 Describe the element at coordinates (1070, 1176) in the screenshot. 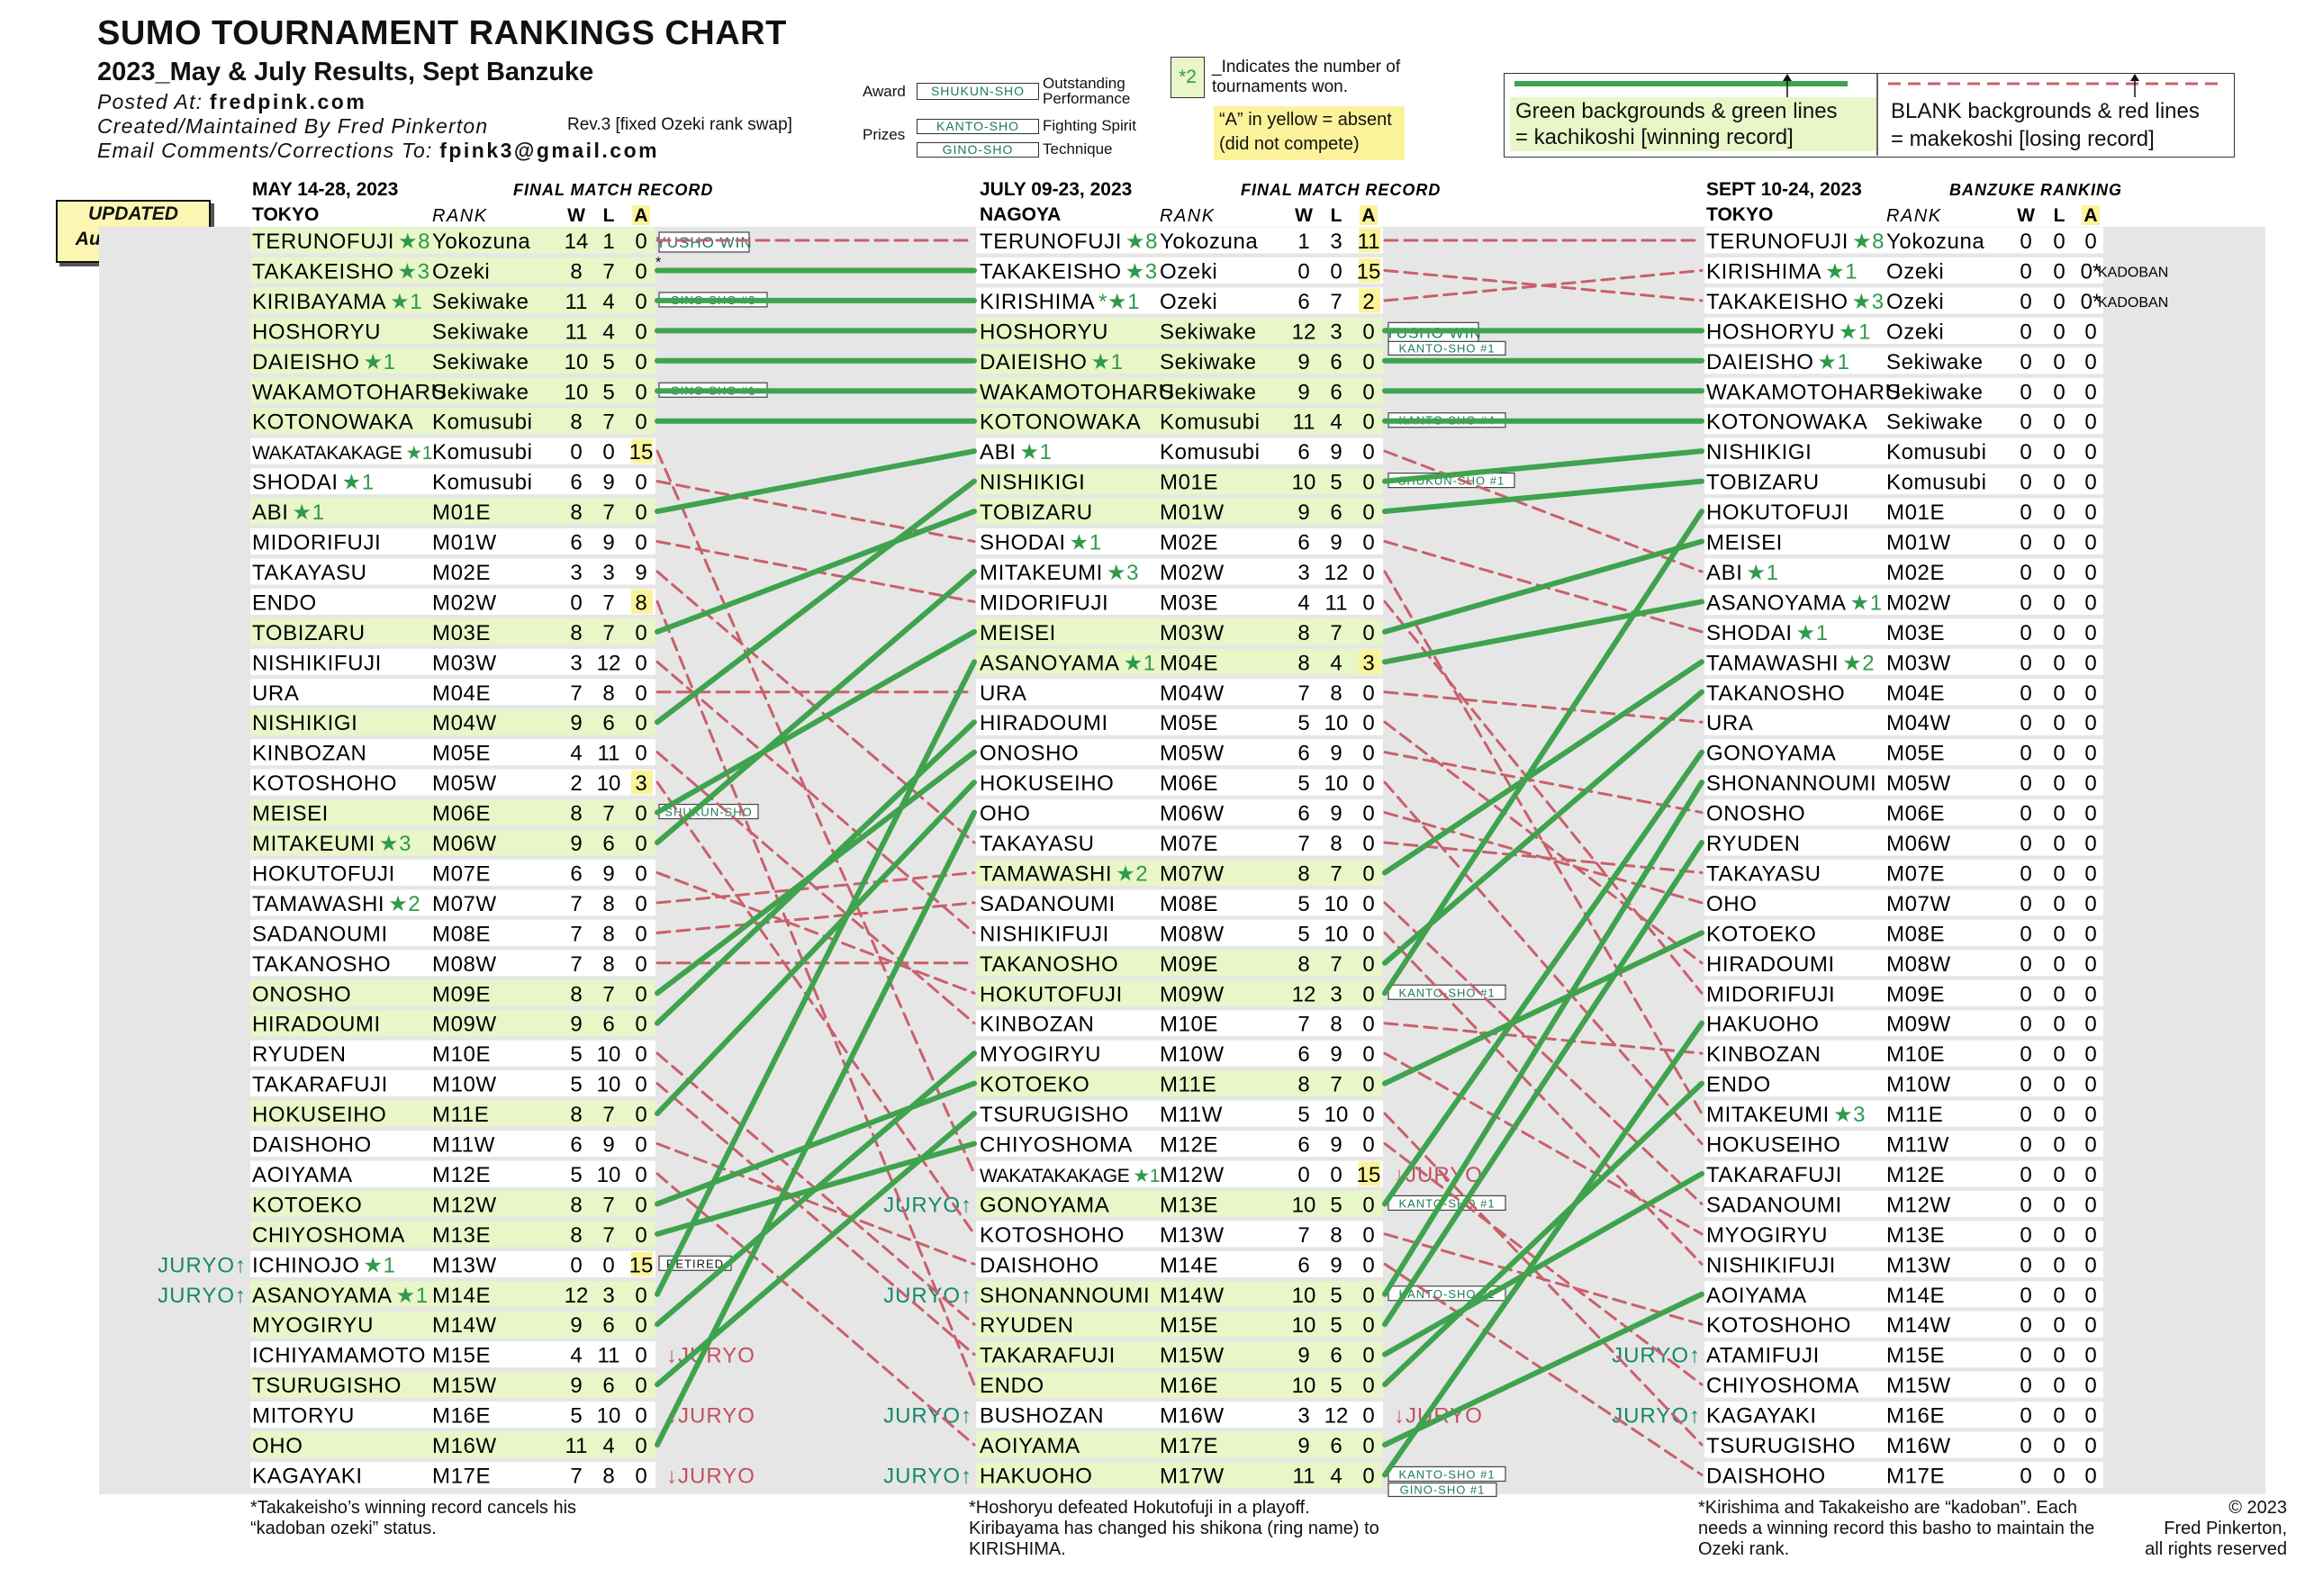

I see `wrestler-name: WAKATAKAKAGE ★1` at that location.